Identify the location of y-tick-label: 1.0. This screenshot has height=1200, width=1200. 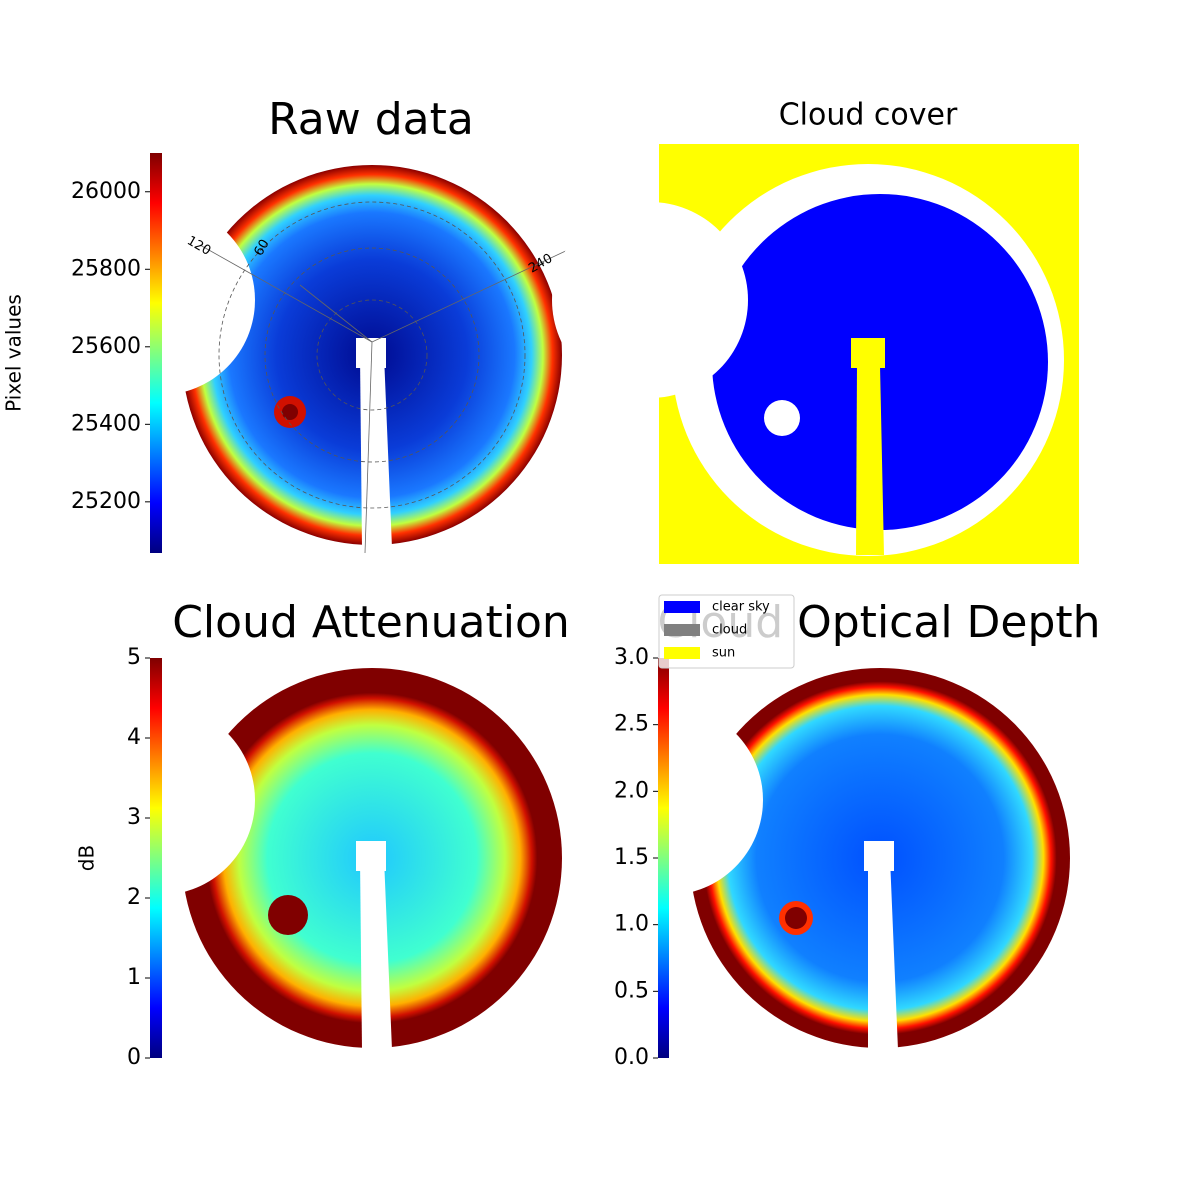
(631, 924).